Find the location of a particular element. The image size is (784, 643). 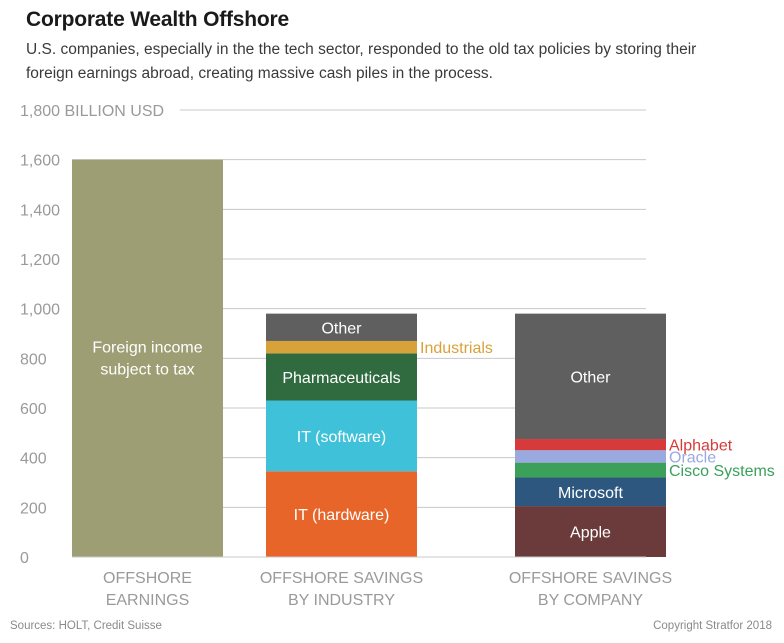

segment-label: Microsoft is located at coordinates (590, 493).